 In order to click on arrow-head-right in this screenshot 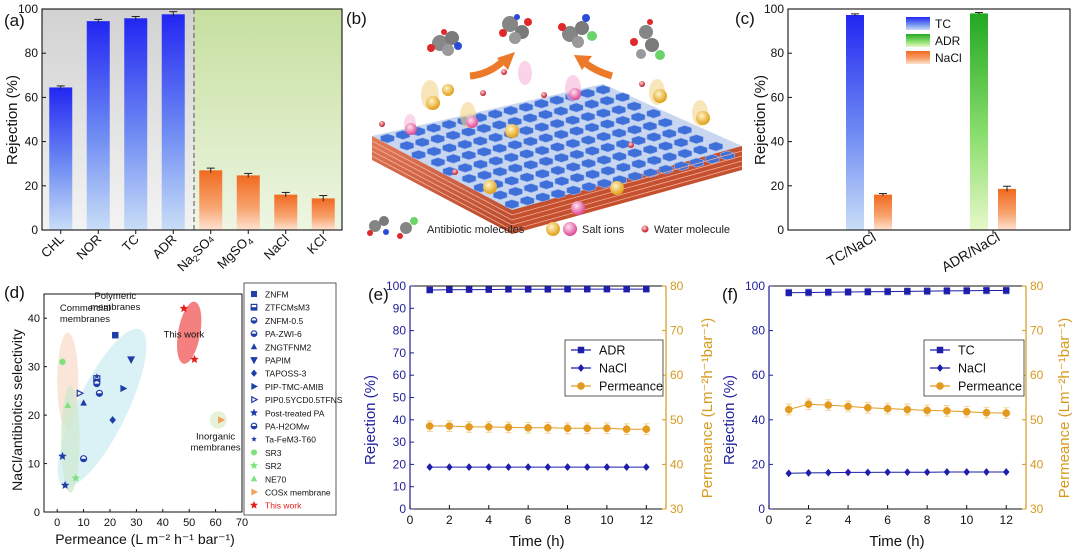, I will do `click(583, 62)`.